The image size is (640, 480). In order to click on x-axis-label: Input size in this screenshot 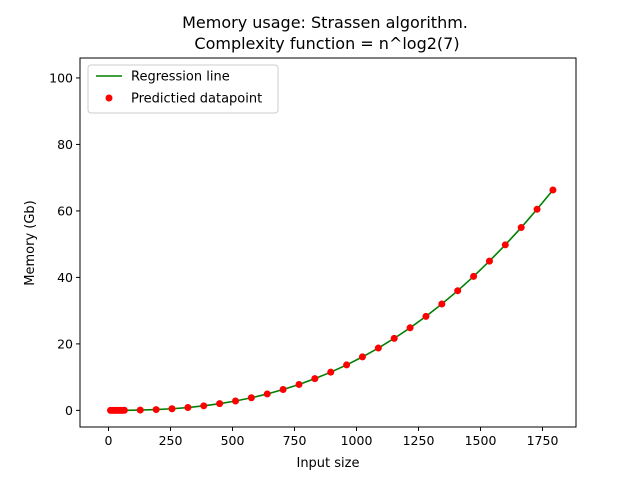, I will do `click(327, 463)`.